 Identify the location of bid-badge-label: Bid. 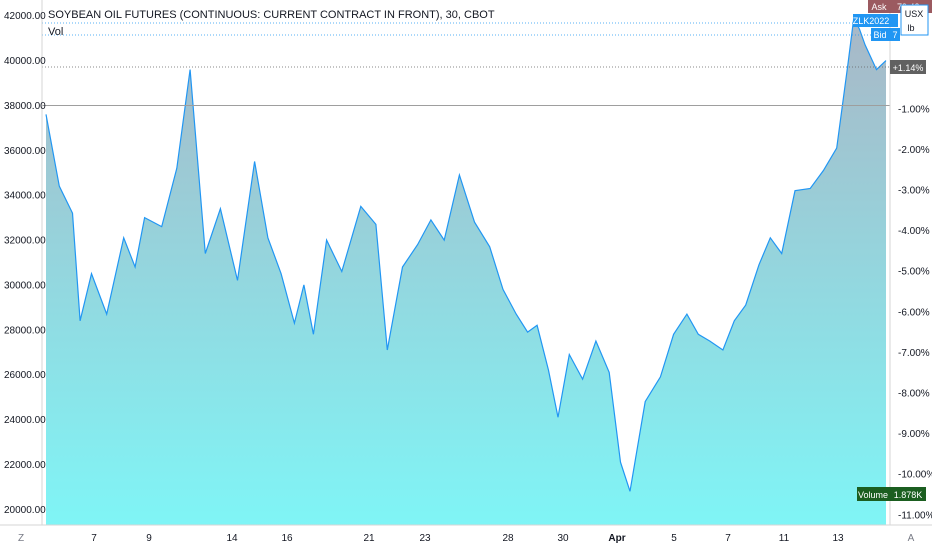
(879, 35).